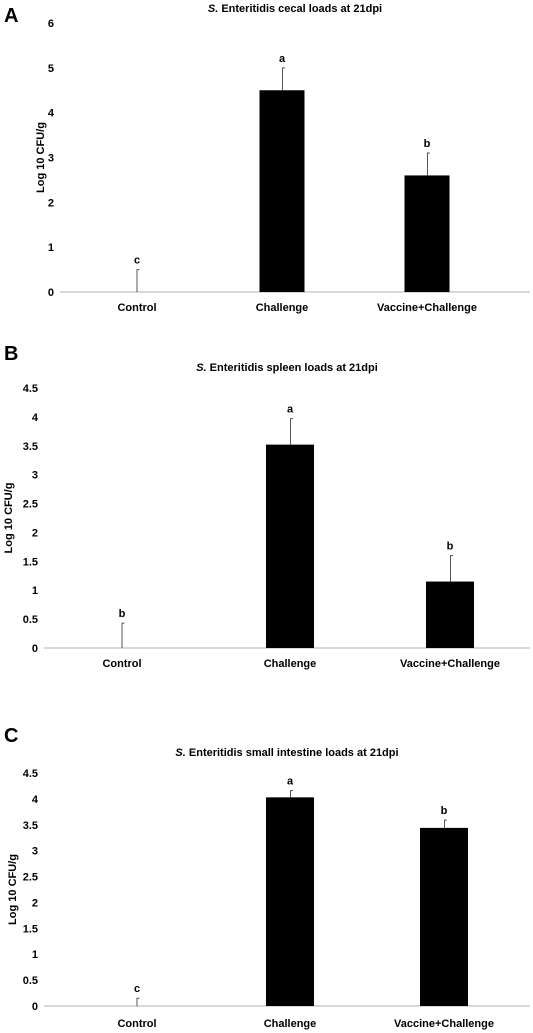  What do you see at coordinates (11, 736) in the screenshot?
I see `panel-letter: C` at bounding box center [11, 736].